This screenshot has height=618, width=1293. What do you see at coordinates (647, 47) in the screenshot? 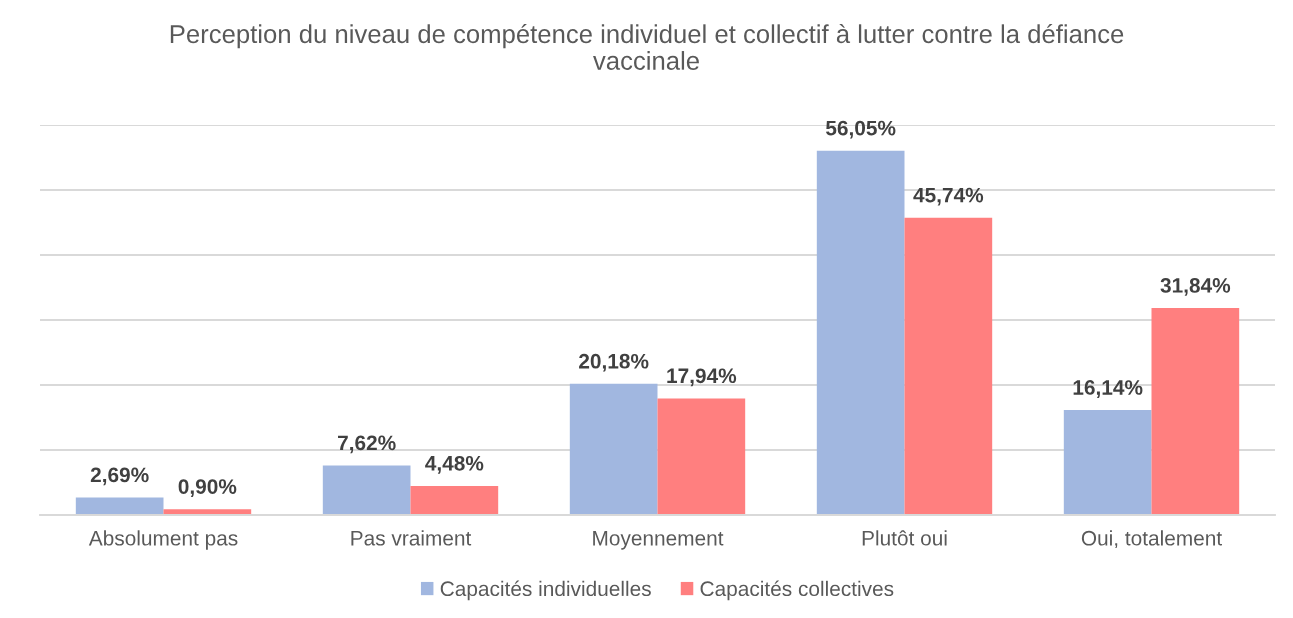
I see `chart-title: Perception du niveau de compétence individuel et collectif à lutter contre la défiance vaccinale` at bounding box center [647, 47].